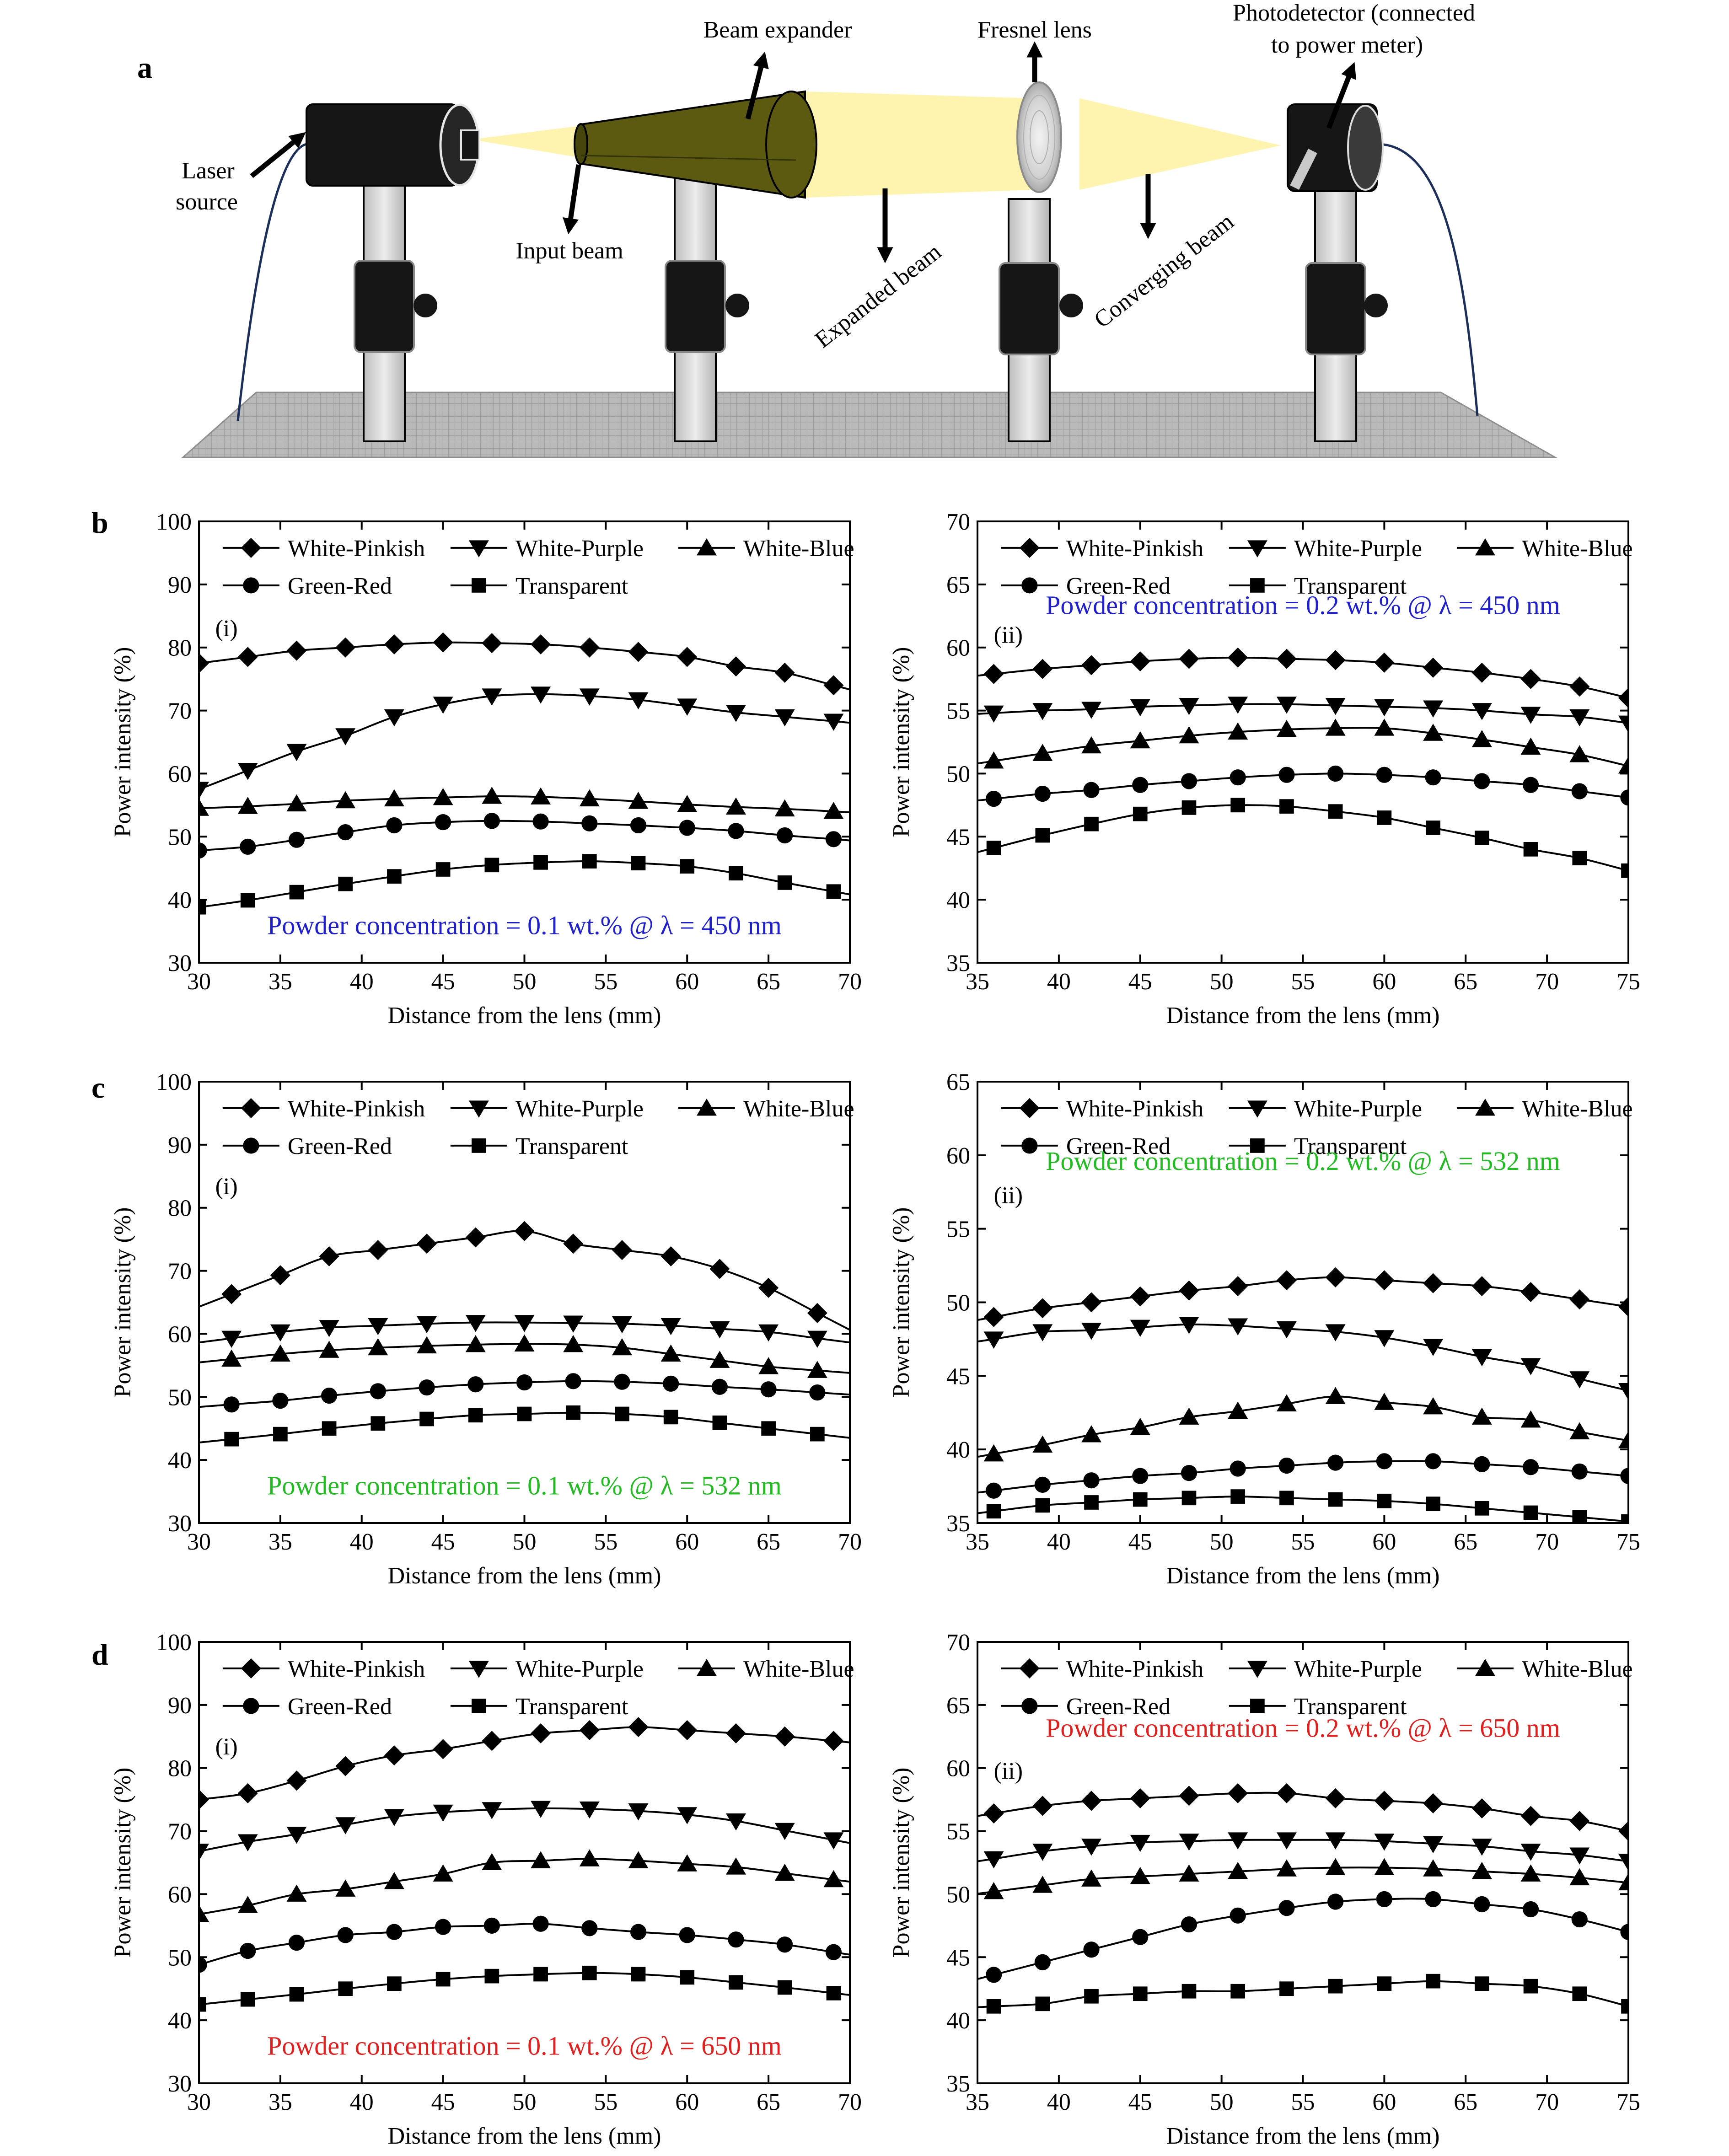 This screenshot has width=1729, height=2156. What do you see at coordinates (958, 711) in the screenshot?
I see `y-tick-label: 55` at bounding box center [958, 711].